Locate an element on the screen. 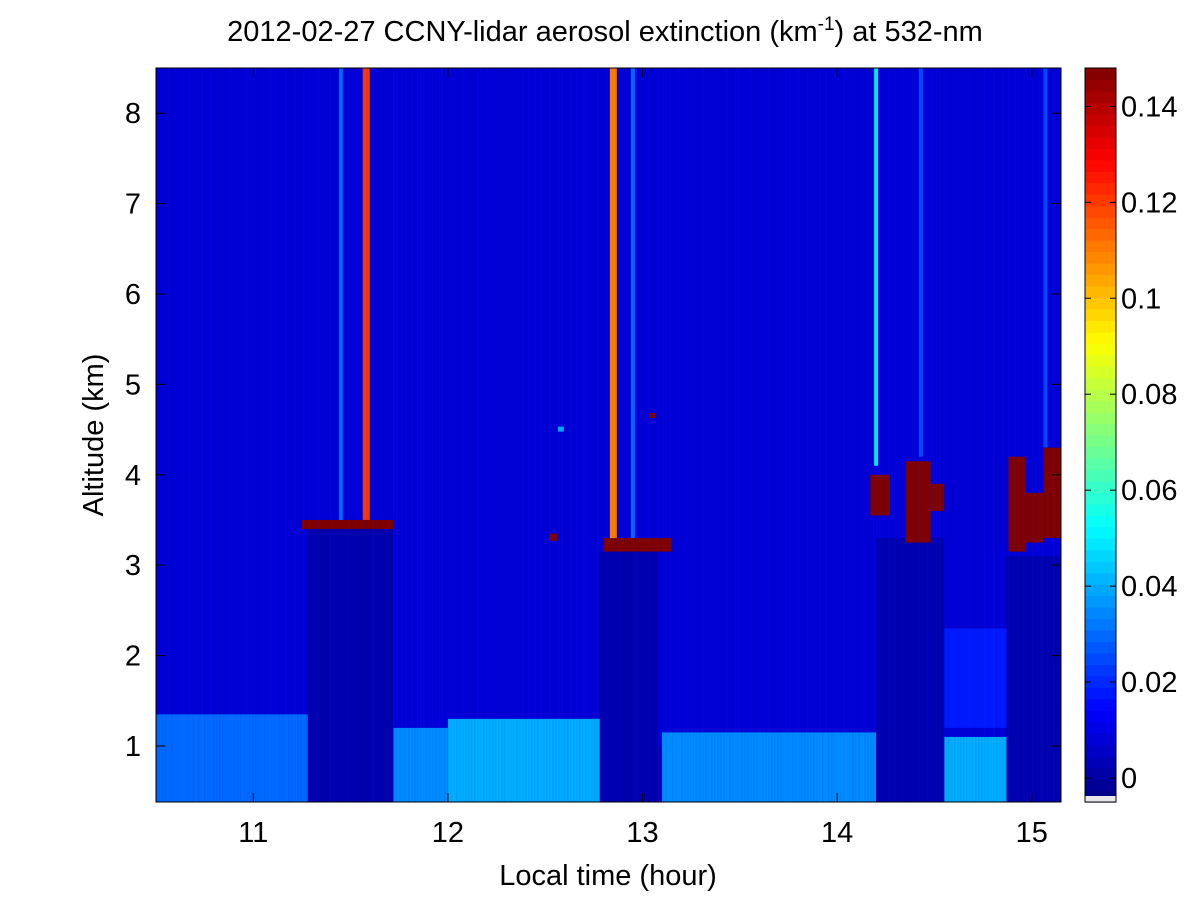  colorbar-frame is located at coordinates (1100, 435).